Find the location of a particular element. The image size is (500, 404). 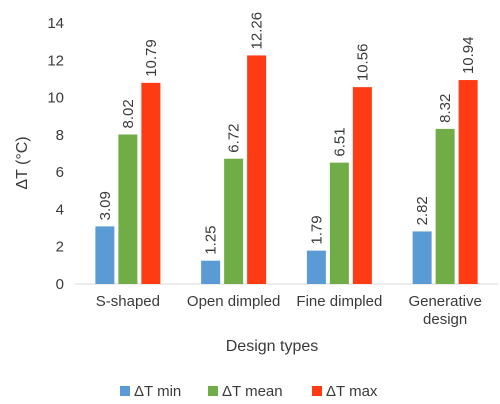

y-tick-label: 8 is located at coordinates (60, 135).